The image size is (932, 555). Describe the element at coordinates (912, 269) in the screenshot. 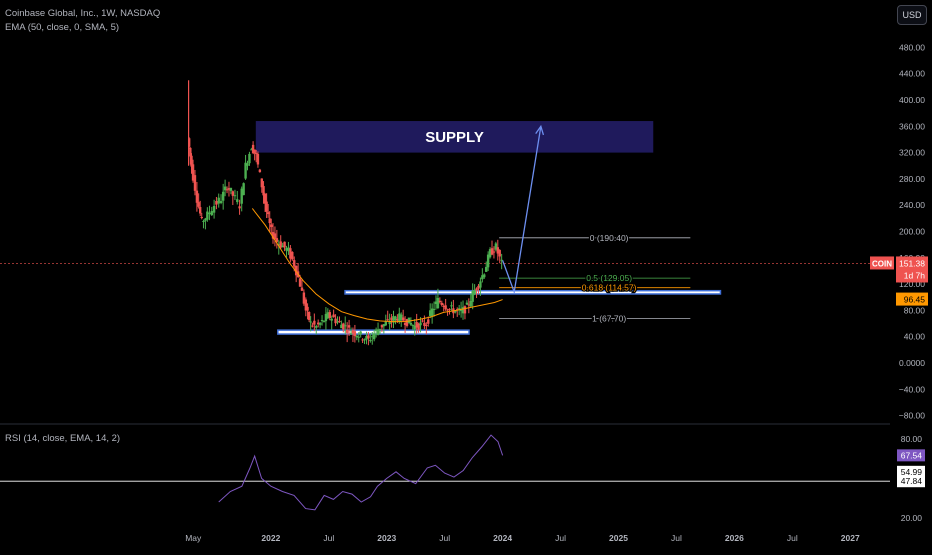

I see `last-price-badge` at that location.